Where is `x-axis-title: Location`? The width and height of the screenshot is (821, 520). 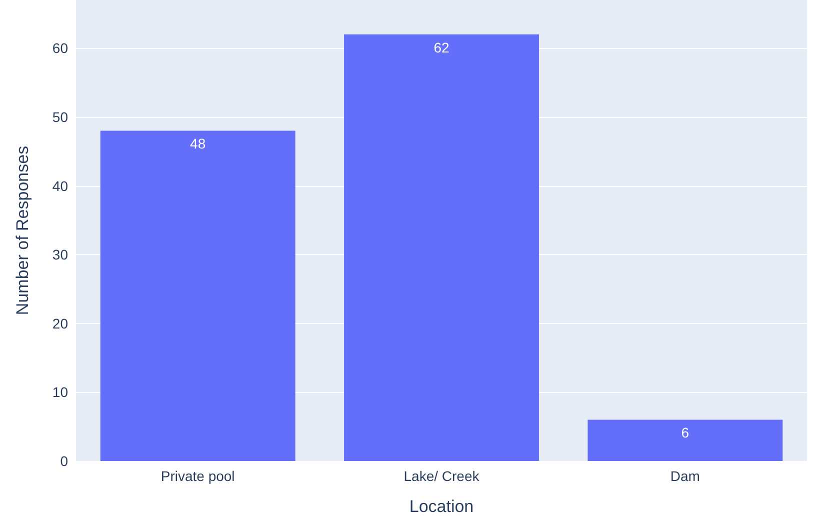 x-axis-title: Location is located at coordinates (441, 506).